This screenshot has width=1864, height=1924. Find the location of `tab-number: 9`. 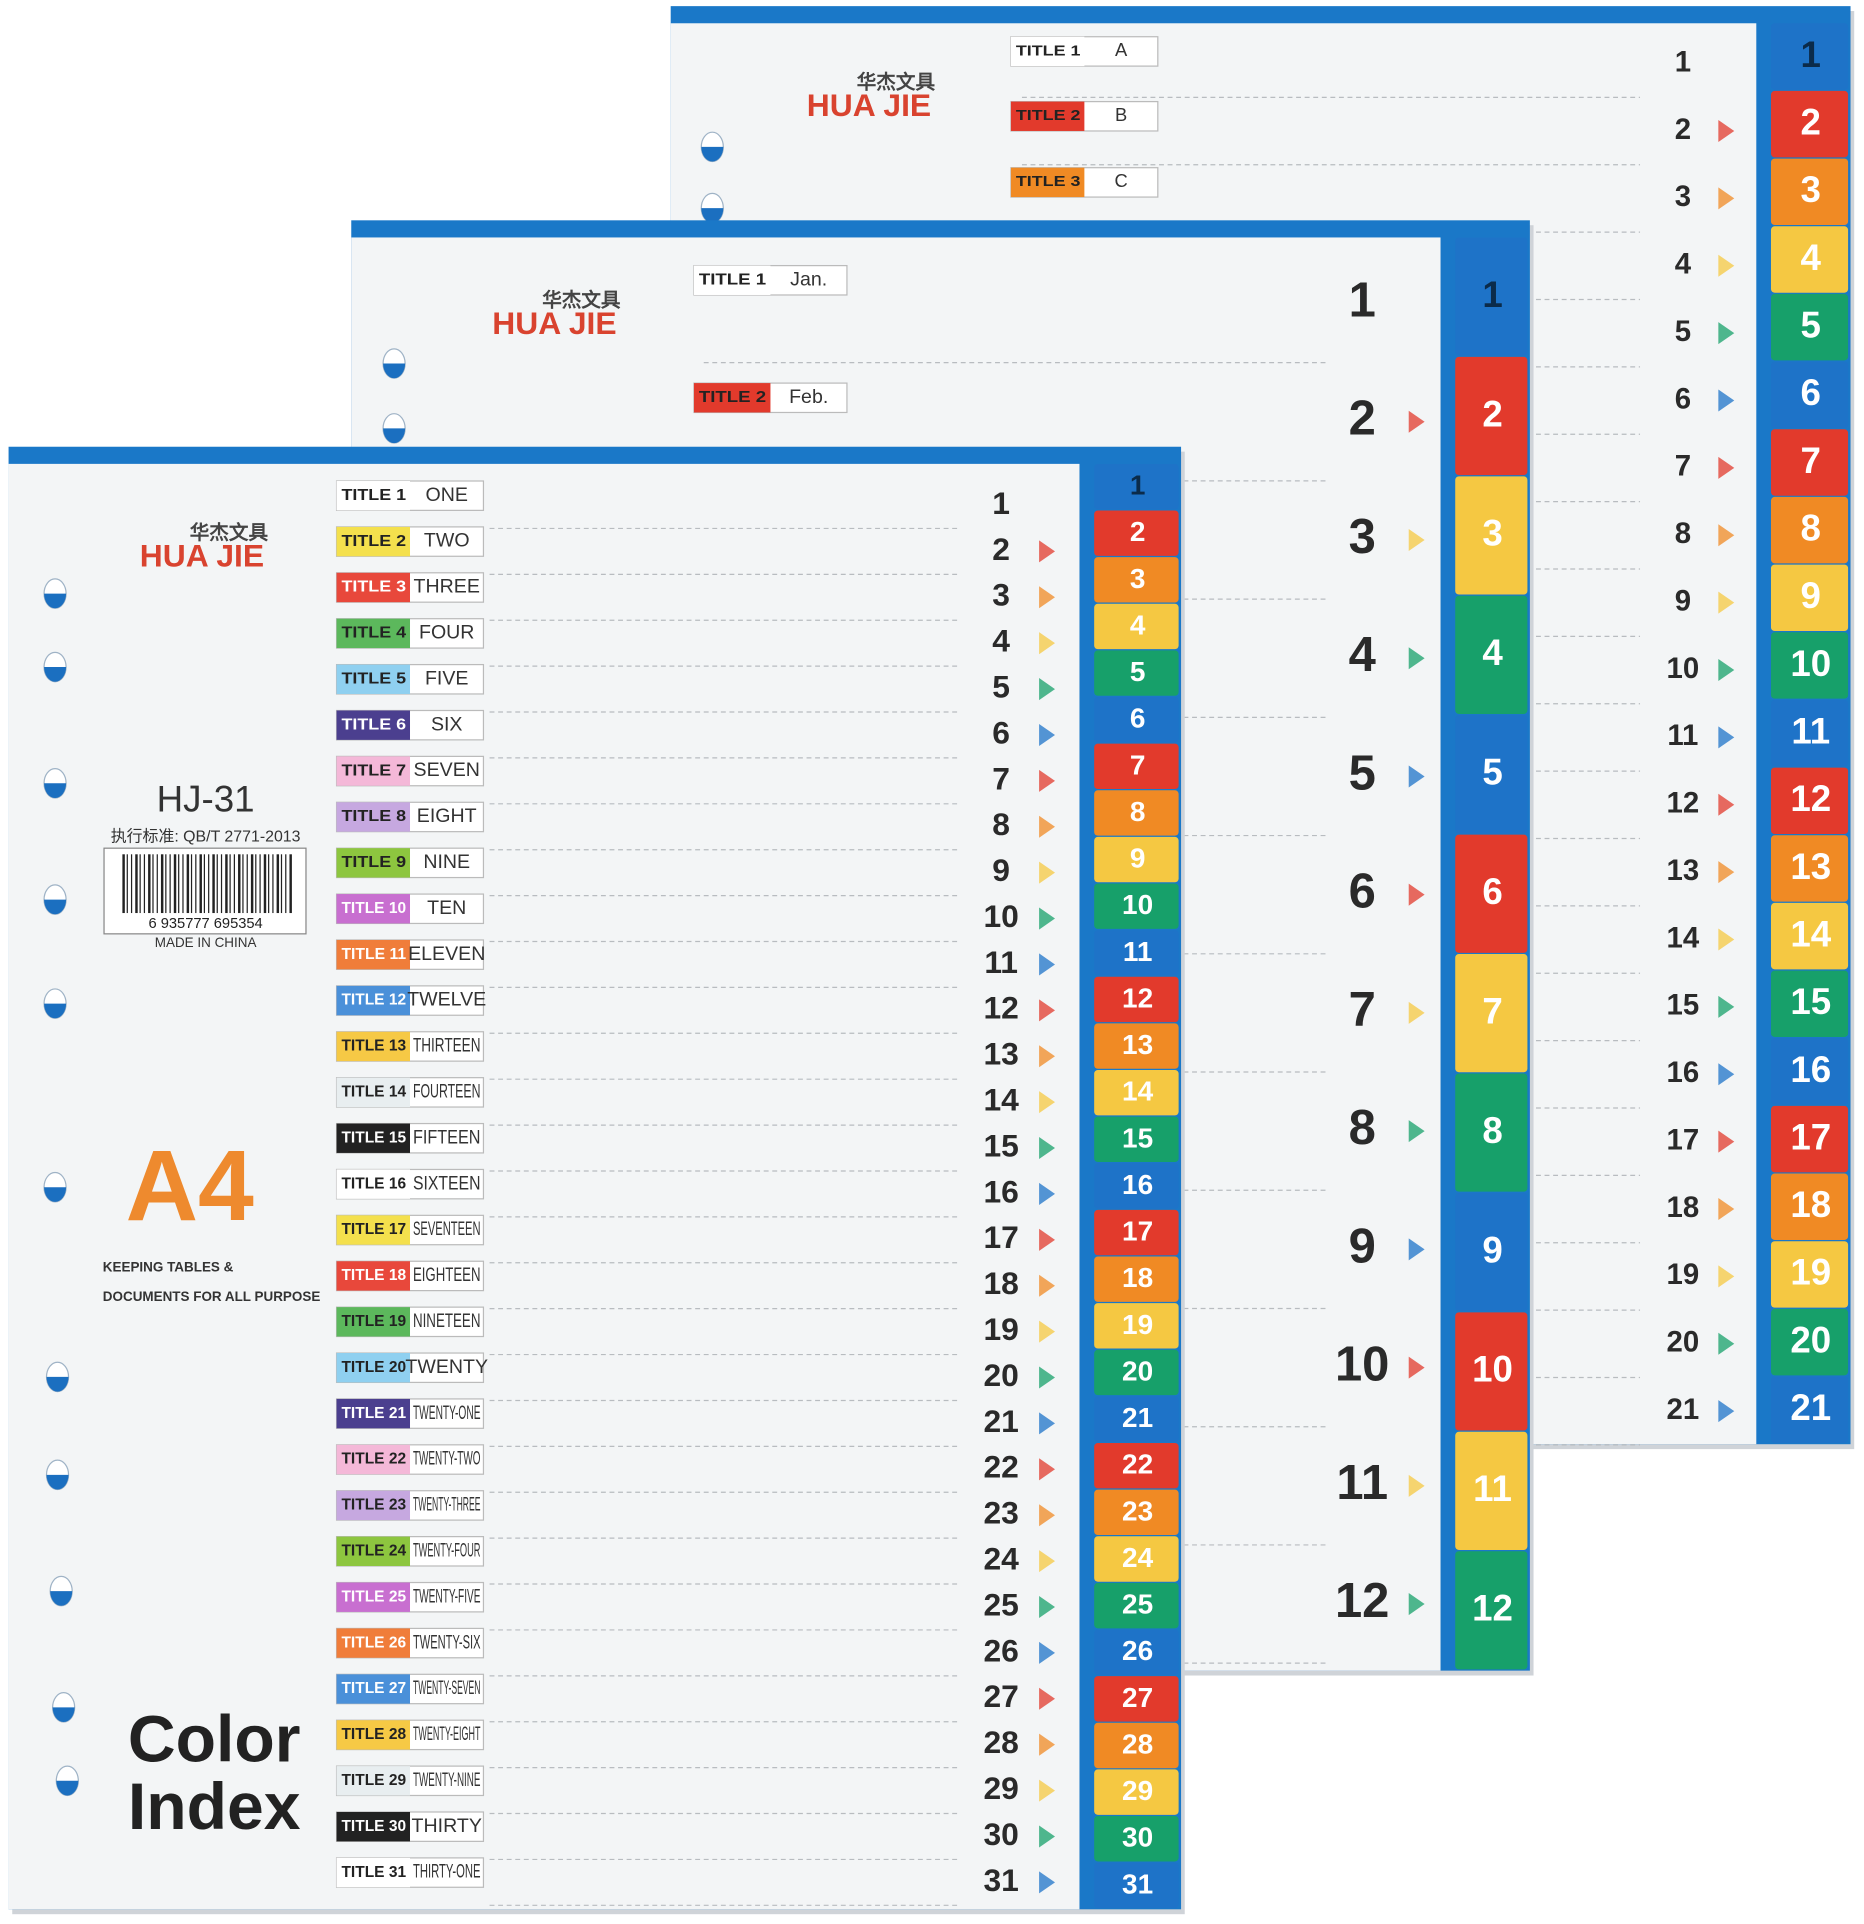

tab-number: 9 is located at coordinates (1138, 858).